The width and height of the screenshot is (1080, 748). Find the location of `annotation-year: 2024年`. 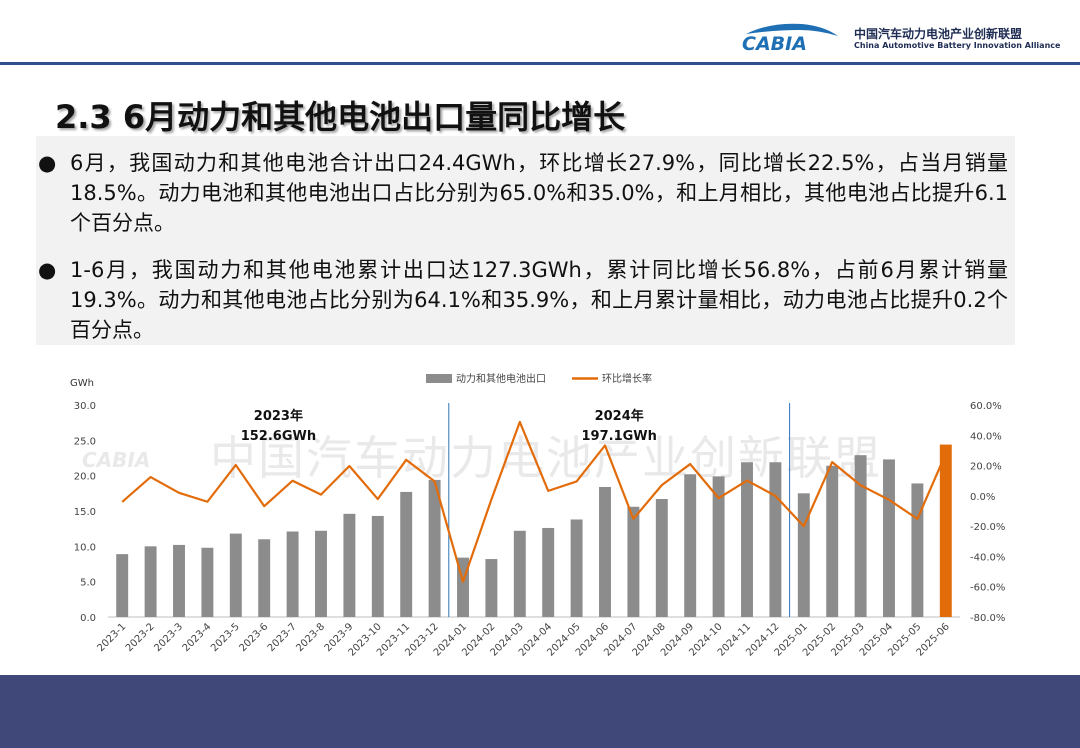

annotation-year: 2024年 is located at coordinates (619, 416).